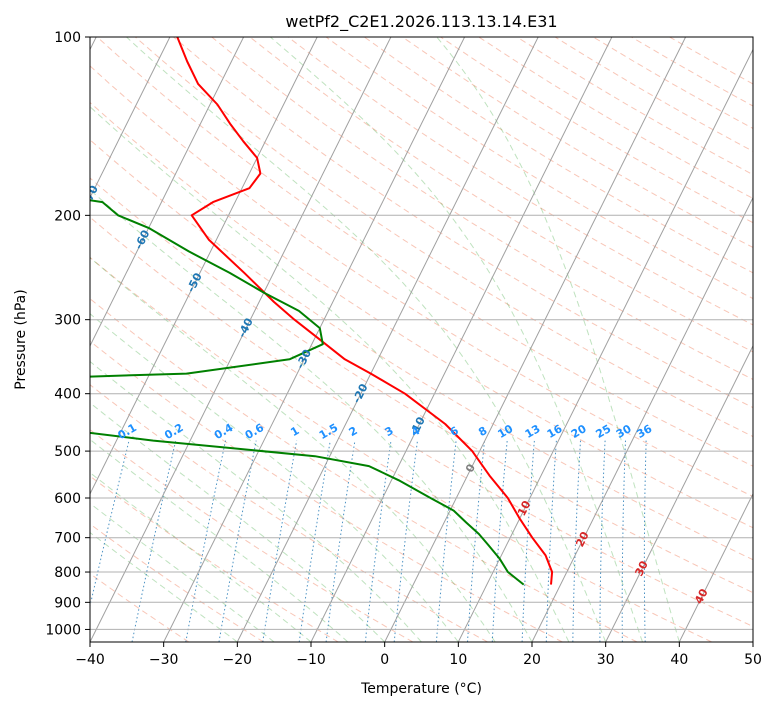 The height and width of the screenshot is (708, 775). What do you see at coordinates (67, 499) in the screenshot?
I see `y-tick-label: 600` at bounding box center [67, 499].